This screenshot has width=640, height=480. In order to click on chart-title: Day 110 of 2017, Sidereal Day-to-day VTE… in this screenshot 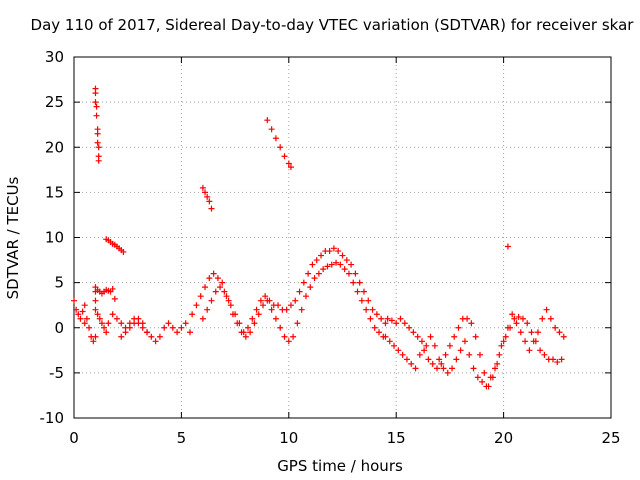, I will do `click(333, 25)`.